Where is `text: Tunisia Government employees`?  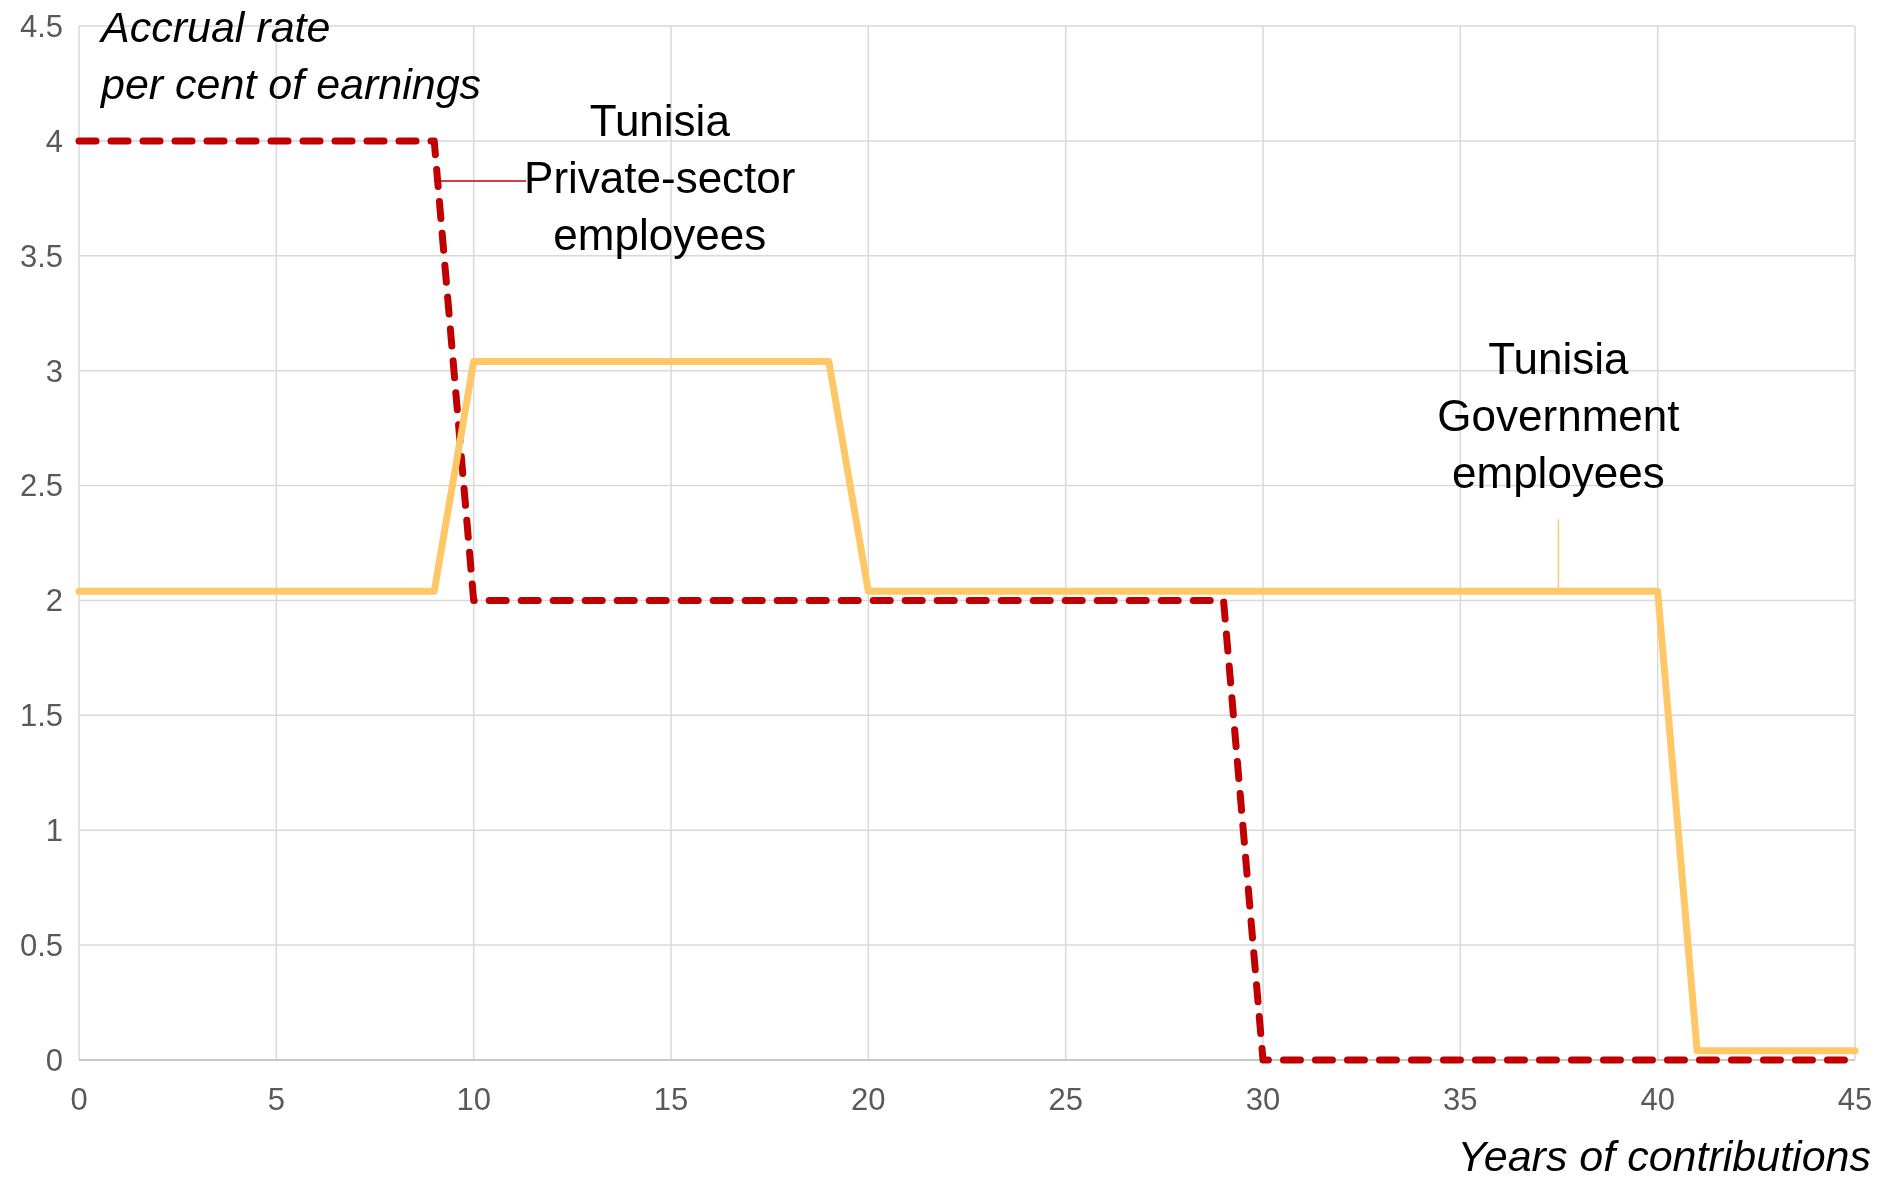
text: Tunisia Government employees is located at coordinates (1558, 416).